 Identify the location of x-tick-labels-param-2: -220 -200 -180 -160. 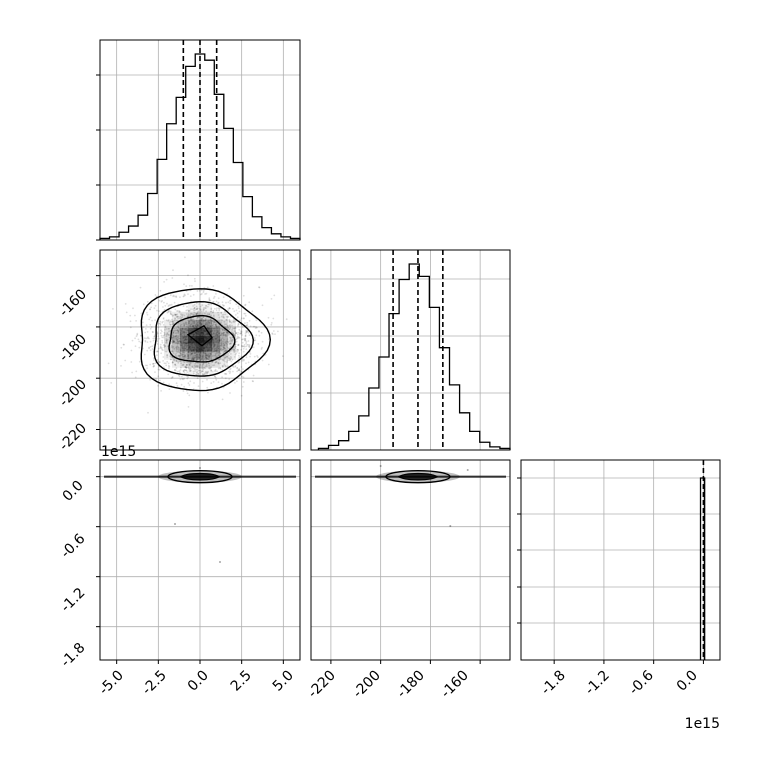
(388, 685).